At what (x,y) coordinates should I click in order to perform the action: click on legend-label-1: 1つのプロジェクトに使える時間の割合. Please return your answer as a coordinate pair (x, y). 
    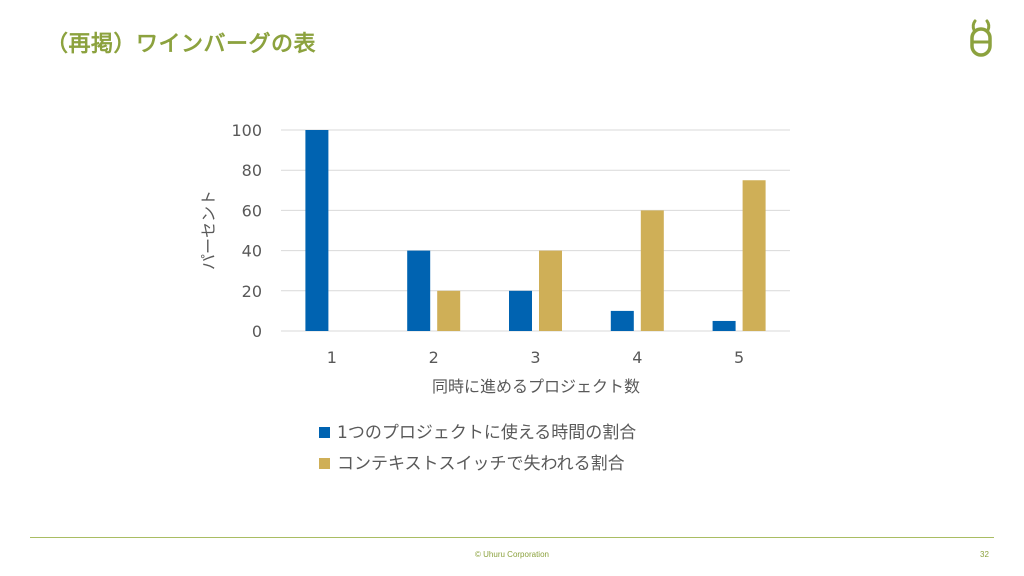
    Looking at the image, I should click on (486, 432).